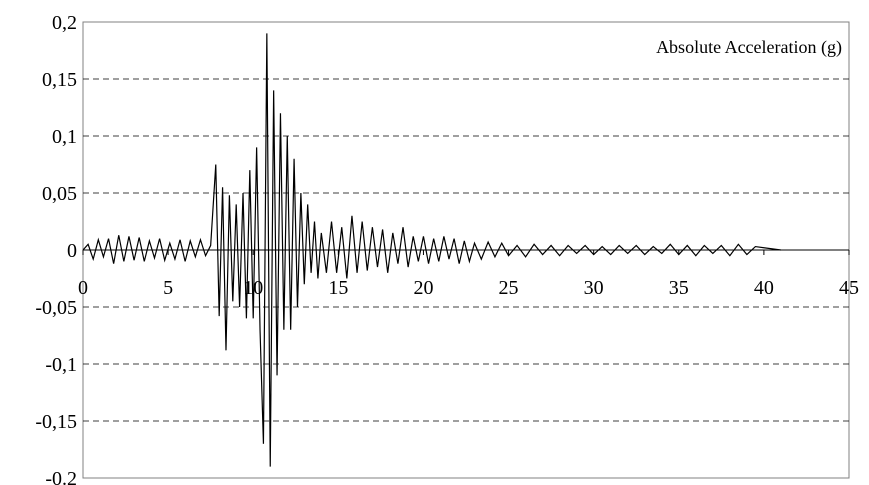 Image resolution: width=869 pixels, height=485 pixels. Describe the element at coordinates (56, 308) in the screenshot. I see `y-tick-label: -0,05` at that location.